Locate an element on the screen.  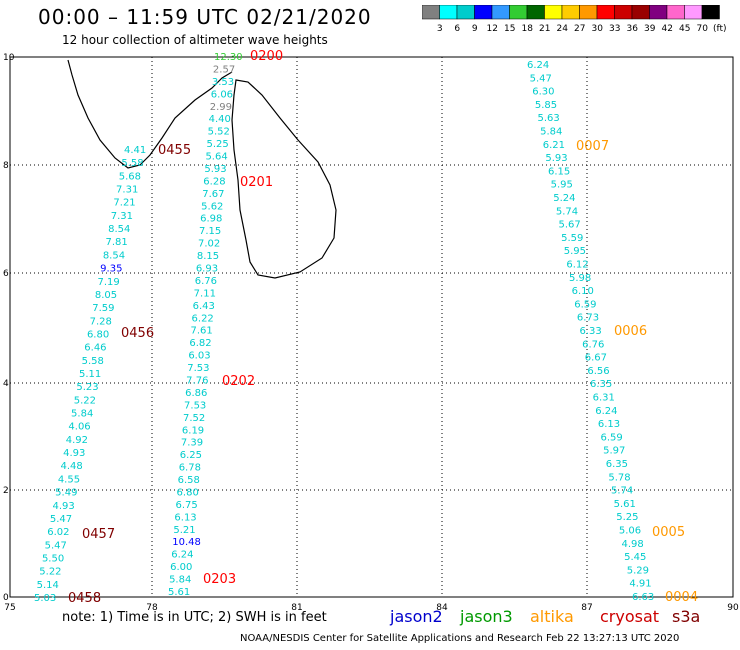
wave-height-value: 6.02 is located at coordinates (58, 532).